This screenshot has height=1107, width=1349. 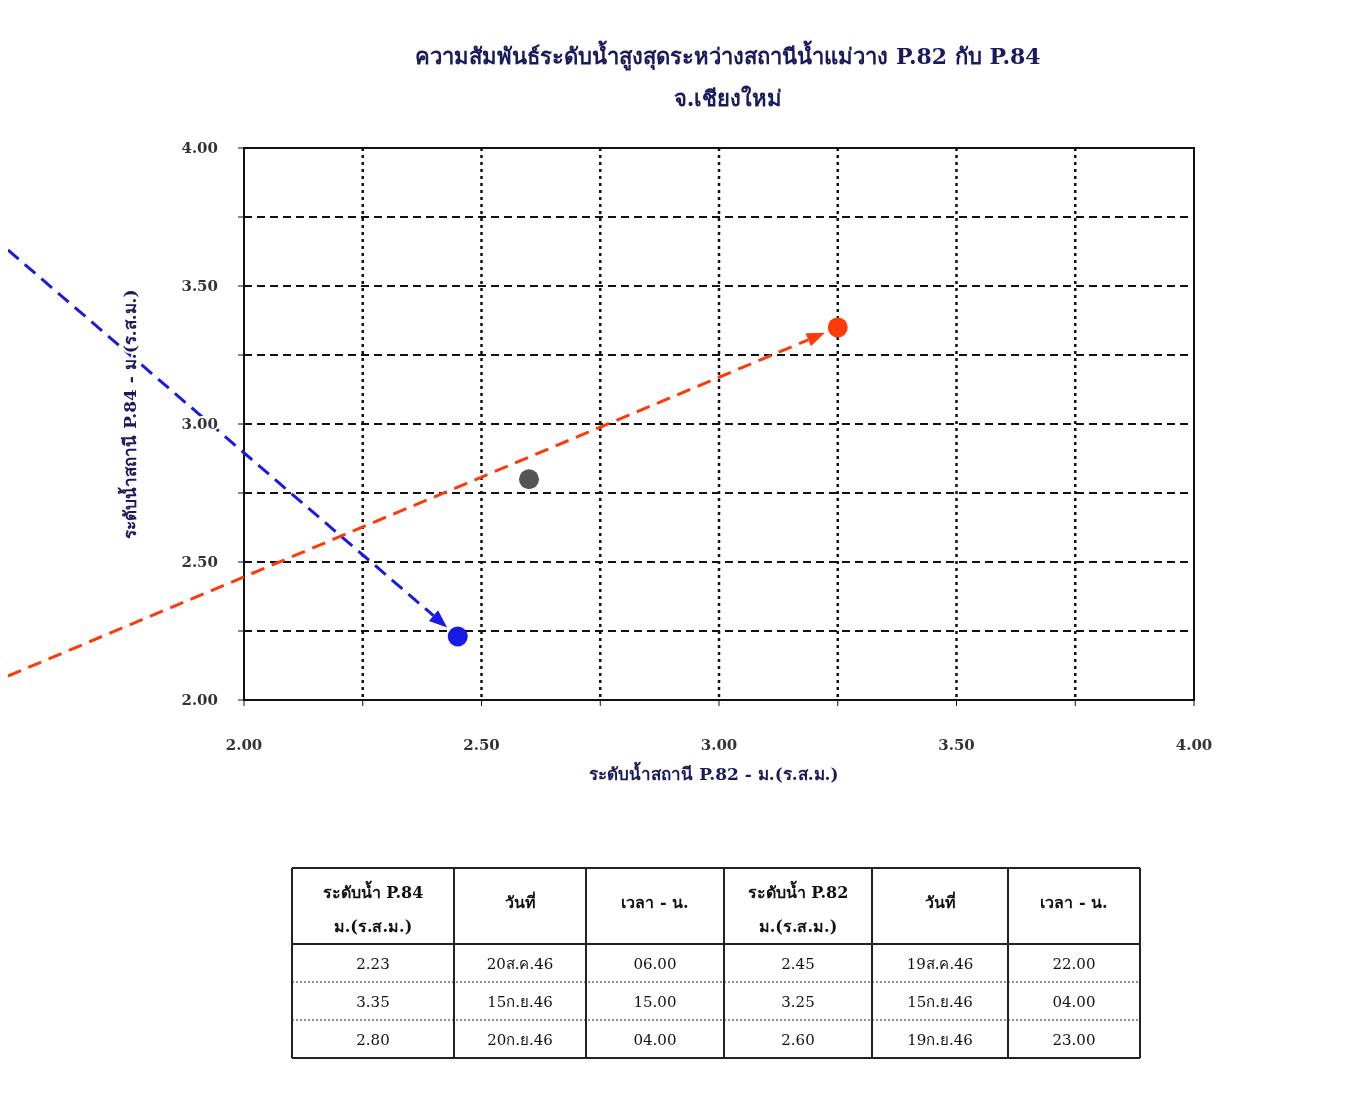 I want to click on text: 20ส.ค.46, so click(x=520, y=964).